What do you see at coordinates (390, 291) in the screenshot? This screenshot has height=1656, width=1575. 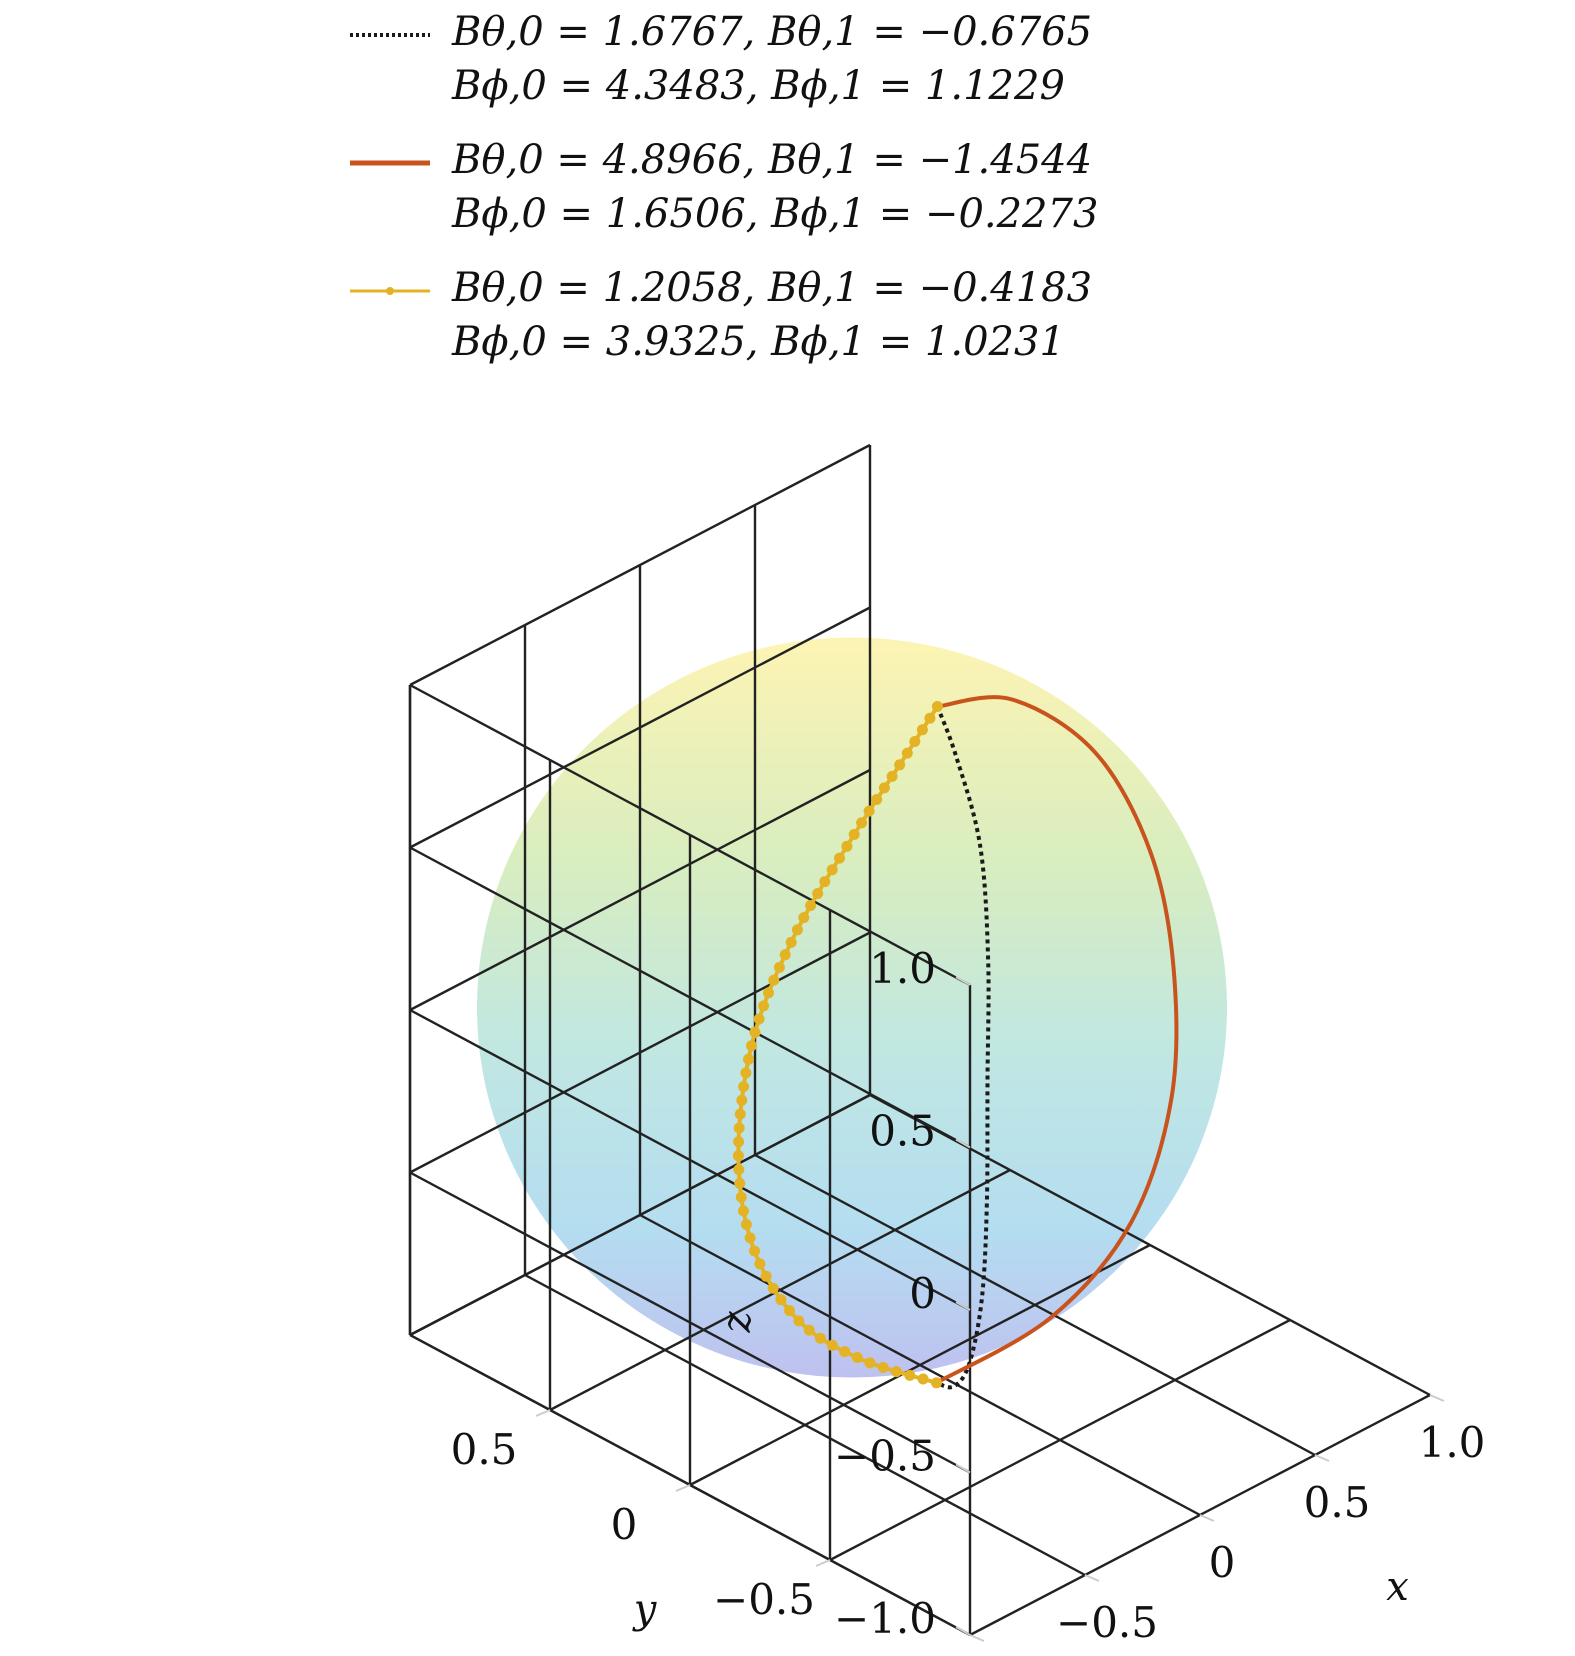 I see `legend-swatch-yellow` at bounding box center [390, 291].